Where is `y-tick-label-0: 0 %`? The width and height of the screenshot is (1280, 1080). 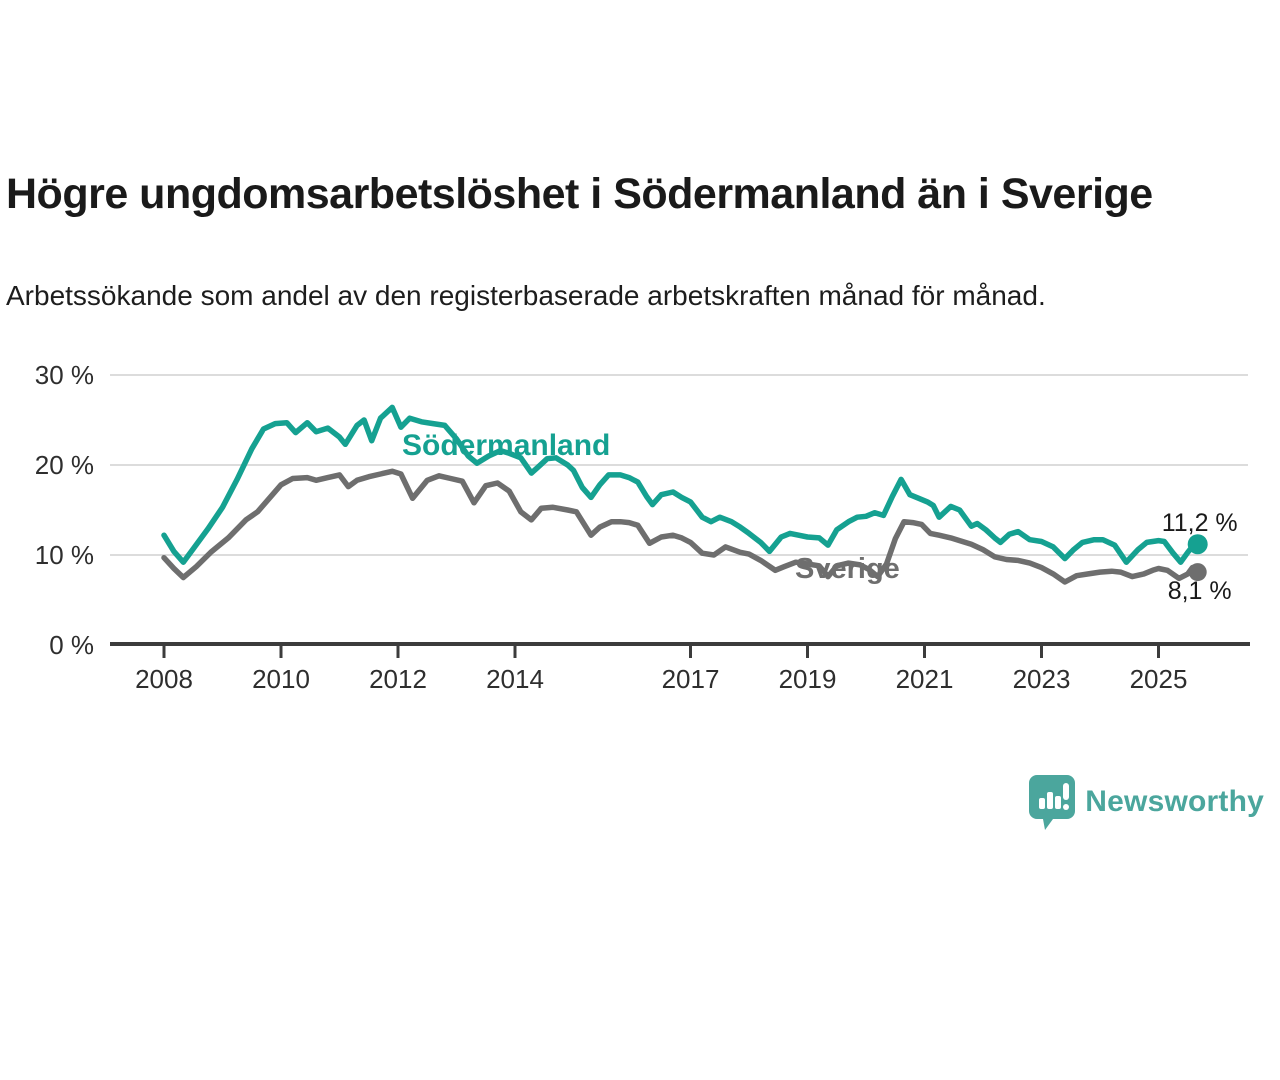 y-tick-label-0: 0 % is located at coordinates (71, 645).